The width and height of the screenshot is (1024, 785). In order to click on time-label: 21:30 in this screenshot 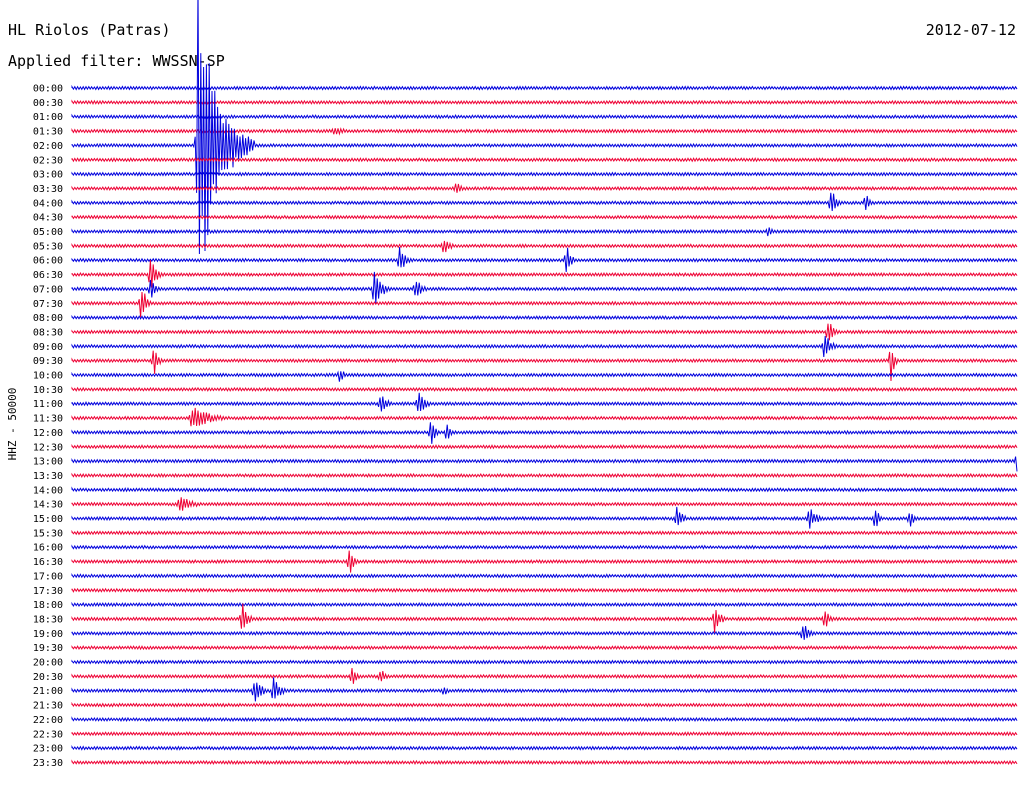, I will do `click(48, 706)`.